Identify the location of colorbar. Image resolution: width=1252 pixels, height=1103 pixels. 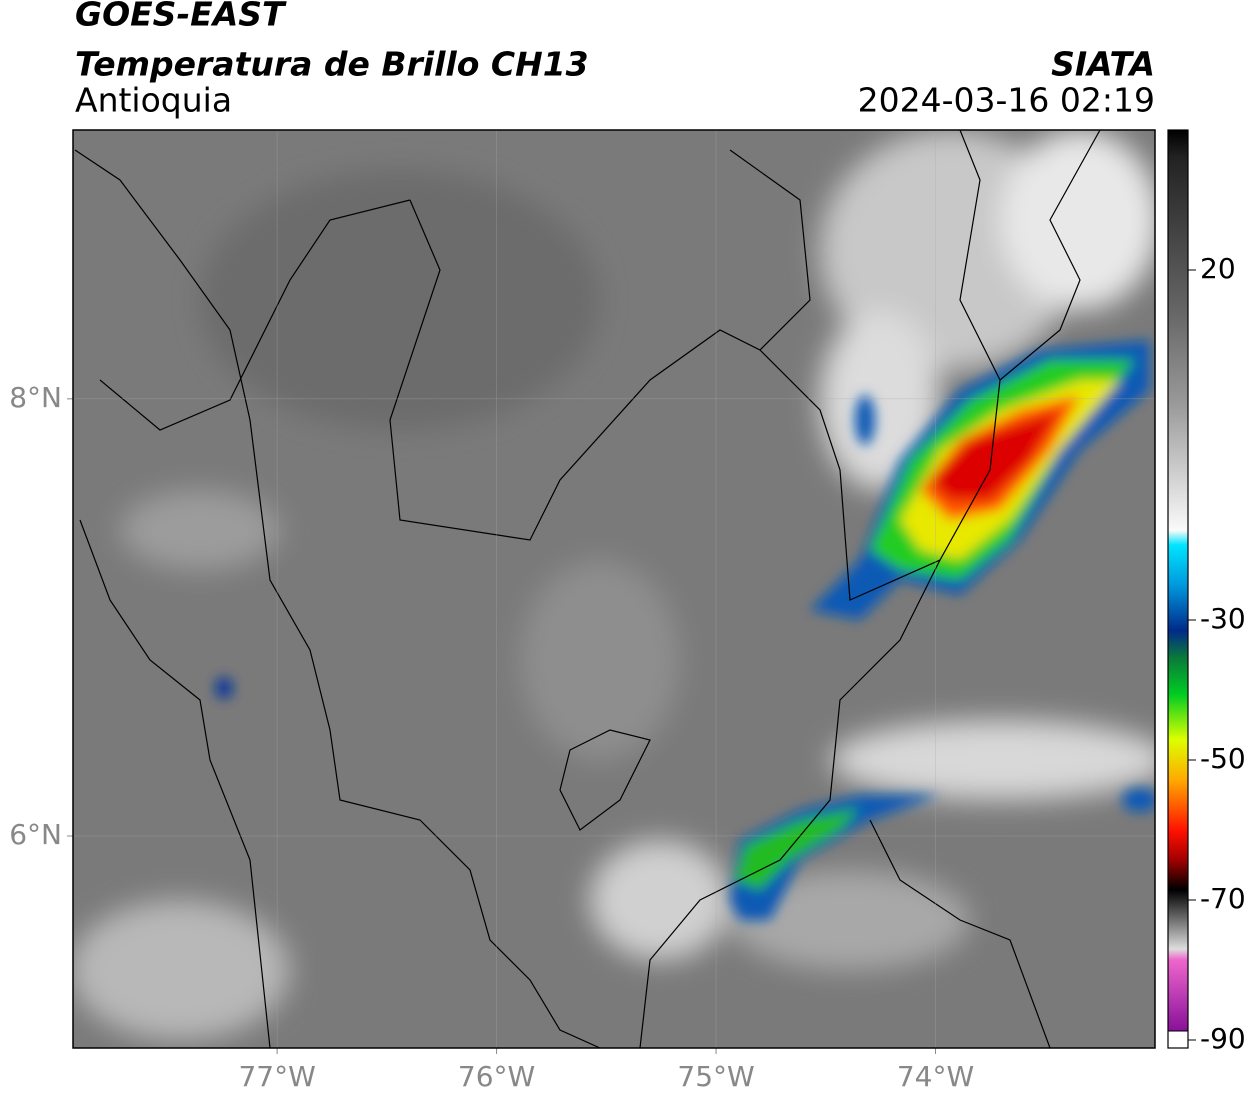
(1178, 585).